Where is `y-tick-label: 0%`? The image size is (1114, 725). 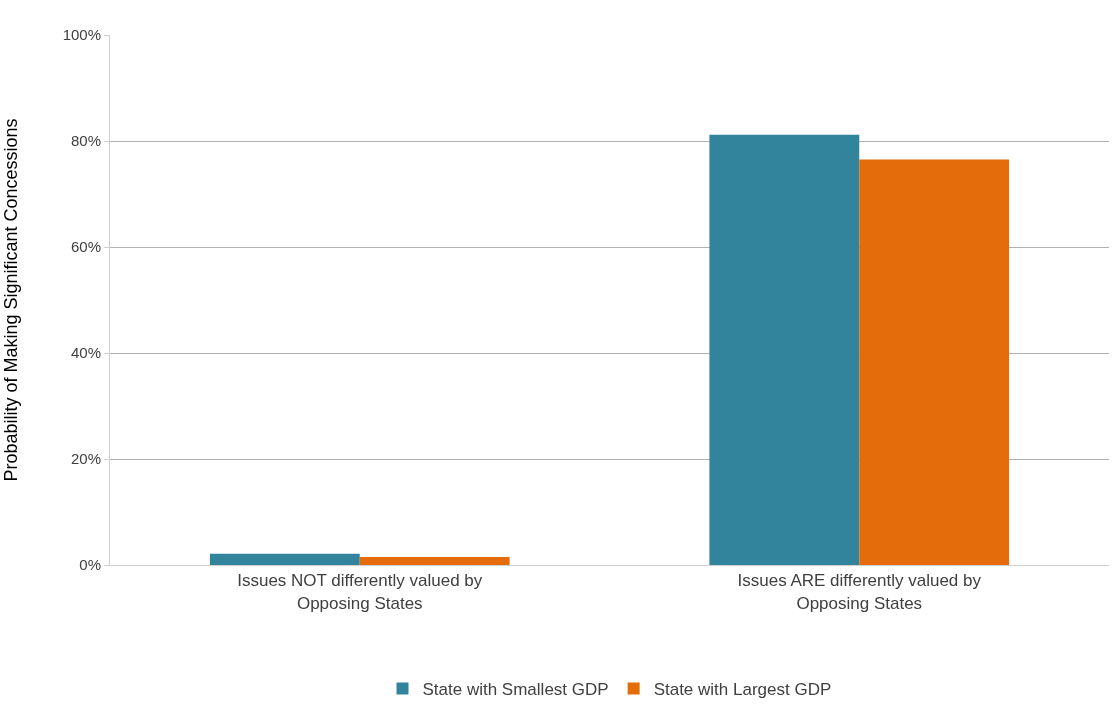 y-tick-label: 0% is located at coordinates (90, 565).